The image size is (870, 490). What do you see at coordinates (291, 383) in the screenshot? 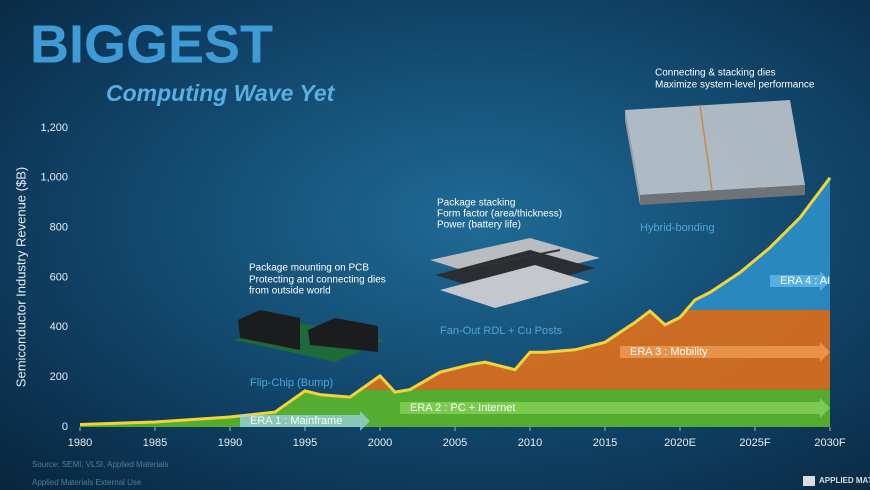
I see `annotation: Flip-Chip (Bump)` at bounding box center [291, 383].